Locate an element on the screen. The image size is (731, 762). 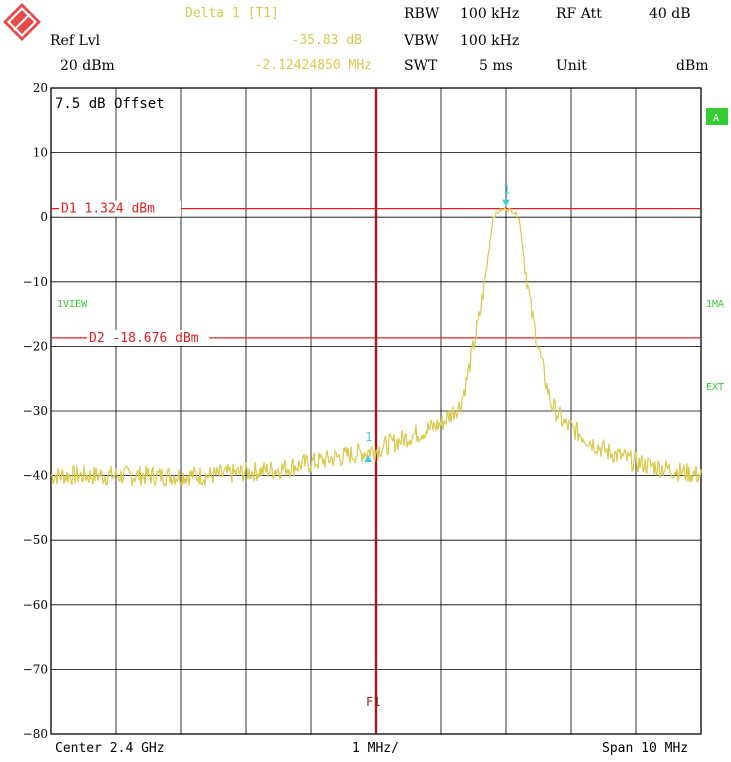
trace-flag-box is located at coordinates (717, 116).